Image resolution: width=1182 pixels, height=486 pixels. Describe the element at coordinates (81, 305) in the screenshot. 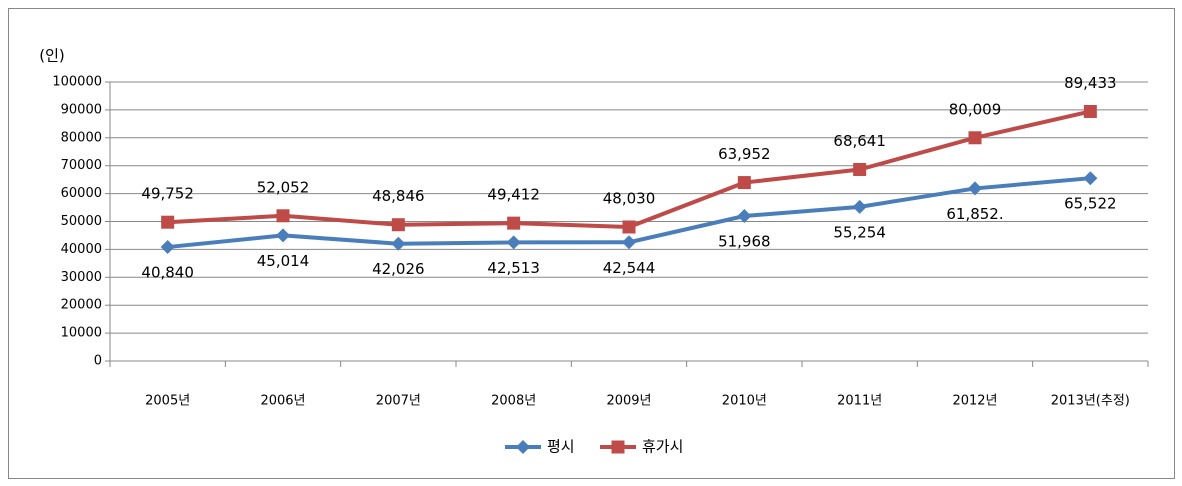

I see `y-tick-label: 20000` at that location.